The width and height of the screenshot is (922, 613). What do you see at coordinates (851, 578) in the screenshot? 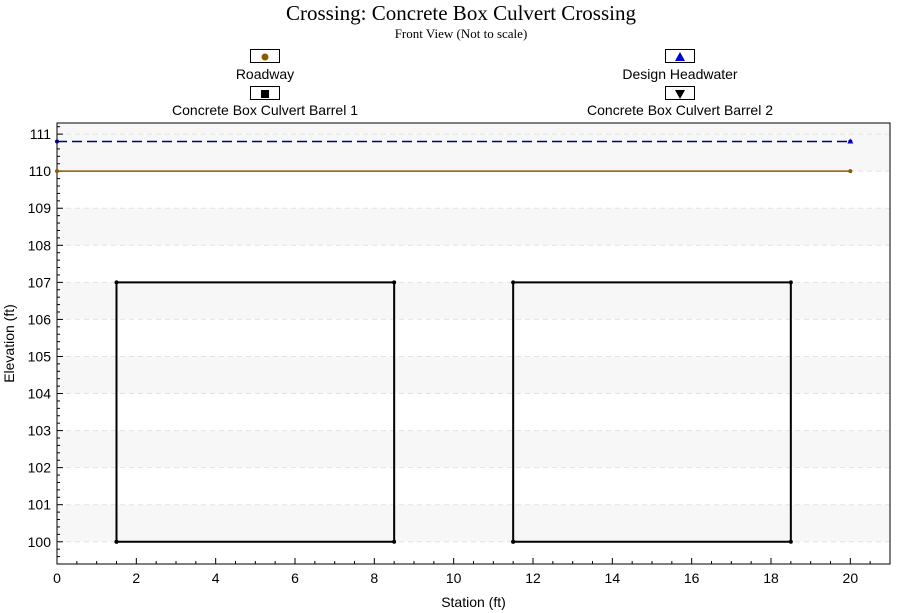
I see `x-tick-label: 20` at bounding box center [851, 578].